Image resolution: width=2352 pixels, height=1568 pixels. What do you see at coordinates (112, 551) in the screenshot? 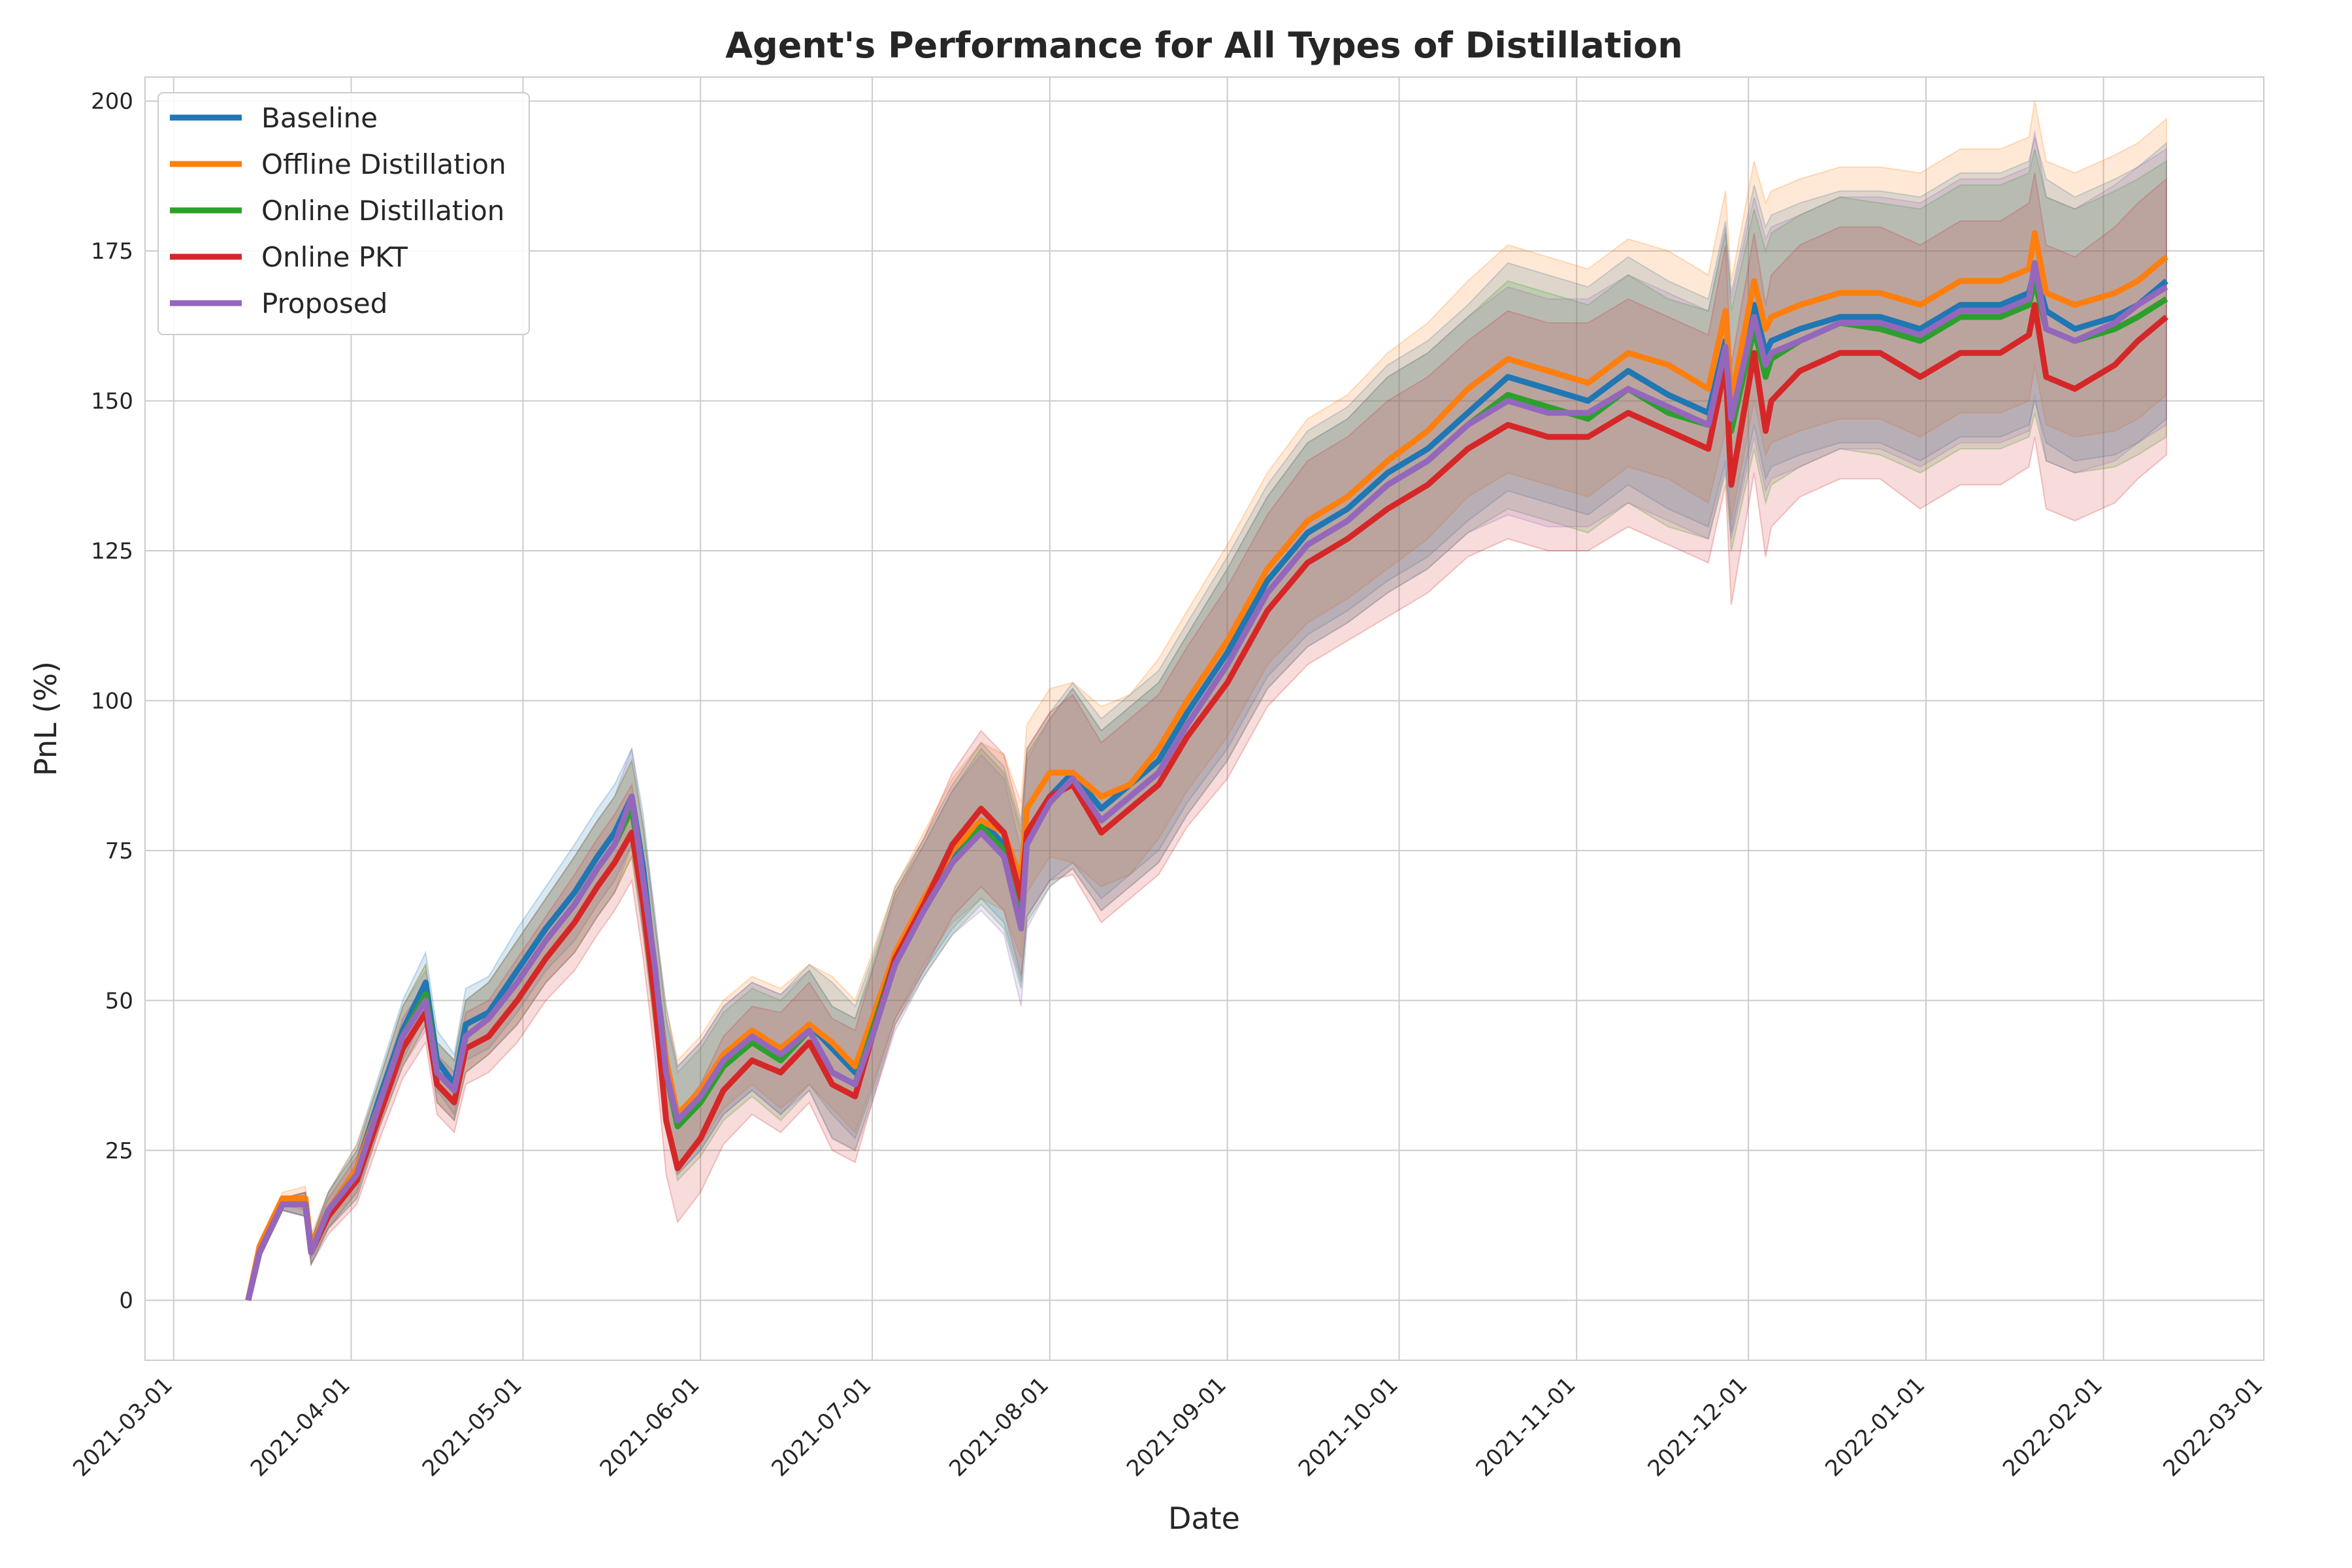
I see `y-tick-label: 125` at bounding box center [112, 551].